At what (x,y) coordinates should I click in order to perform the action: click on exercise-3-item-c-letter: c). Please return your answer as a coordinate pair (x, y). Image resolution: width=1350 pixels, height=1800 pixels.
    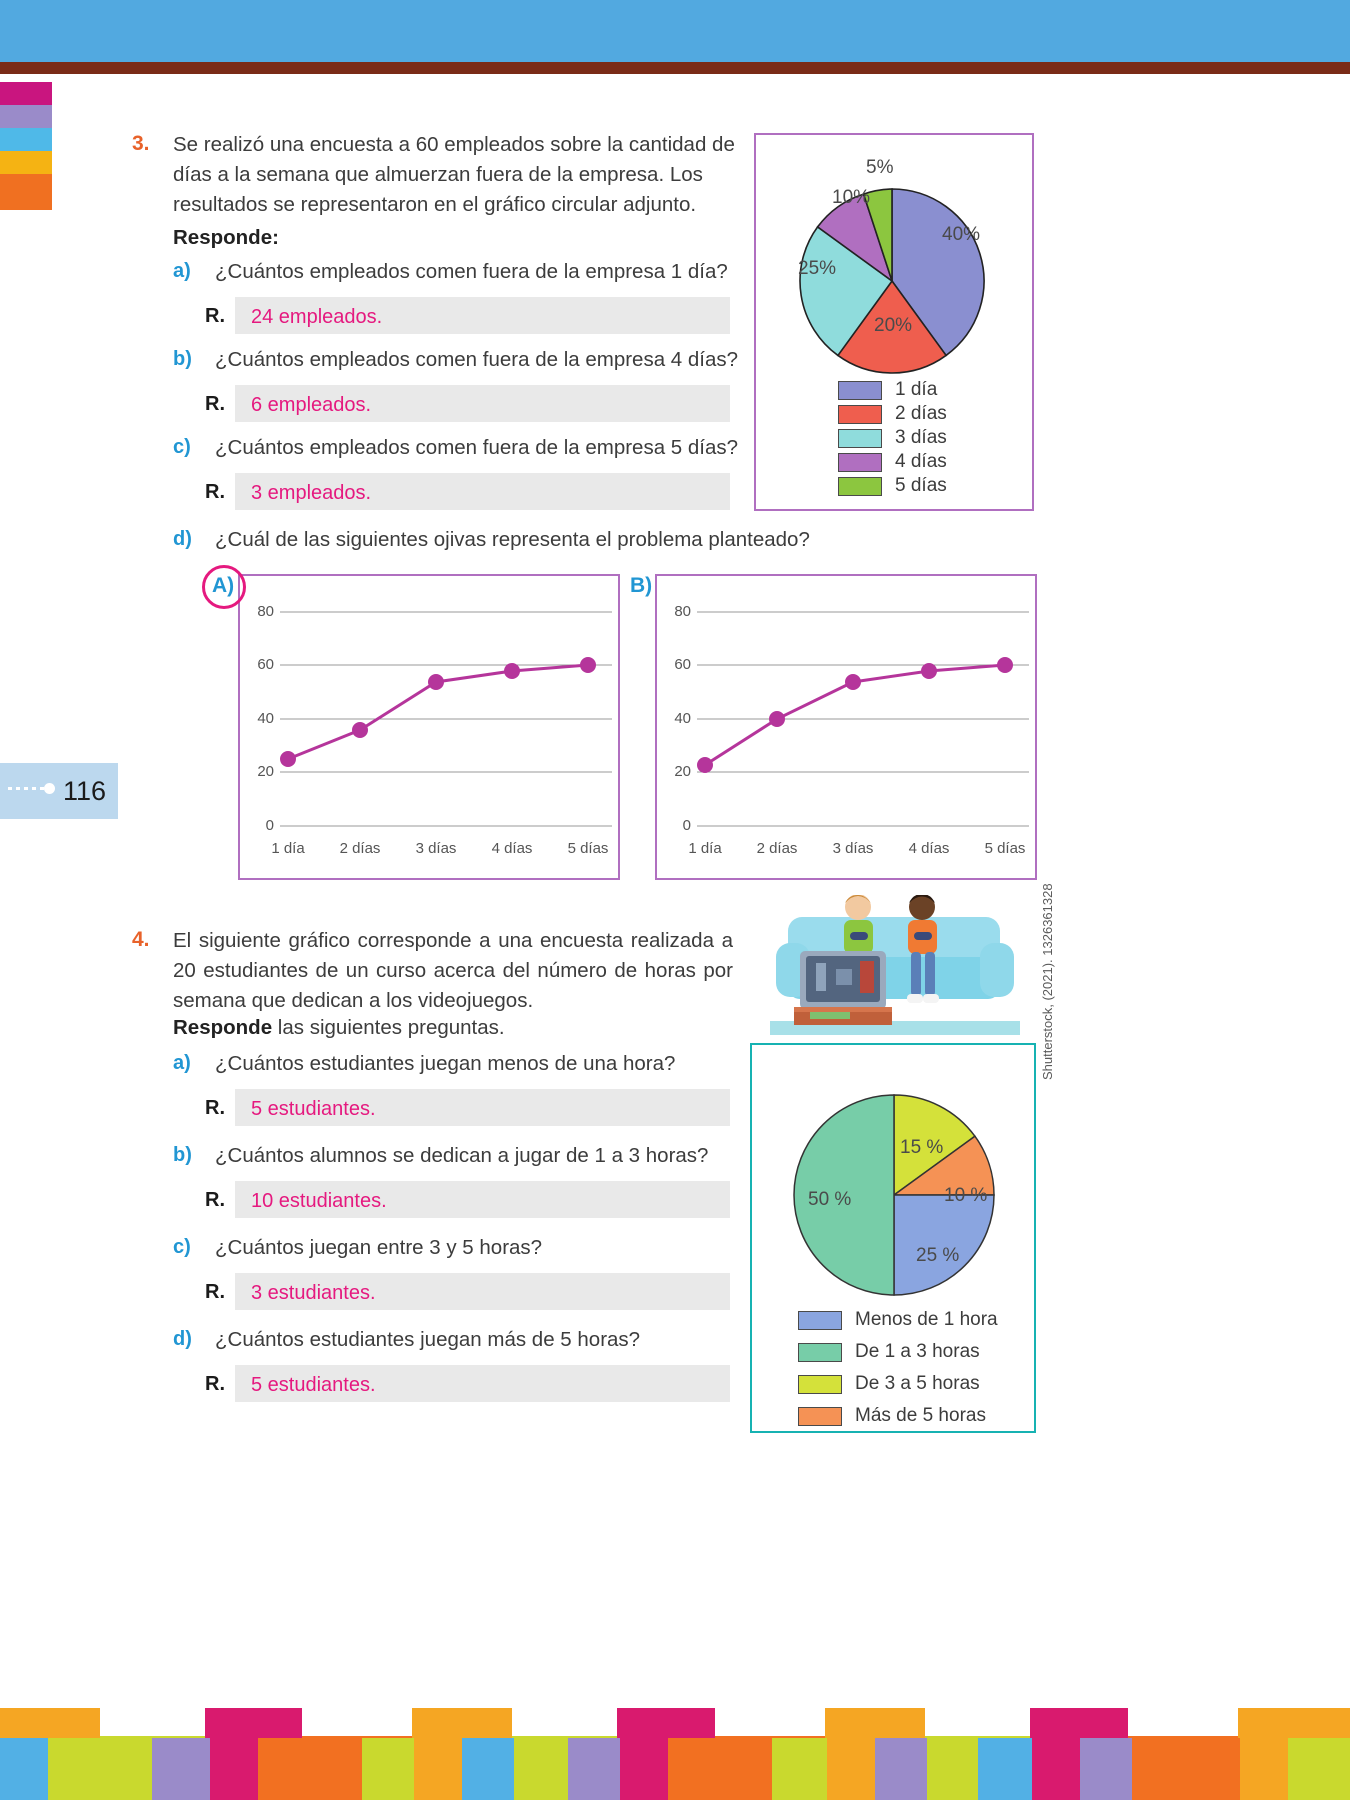
    Looking at the image, I should click on (182, 447).